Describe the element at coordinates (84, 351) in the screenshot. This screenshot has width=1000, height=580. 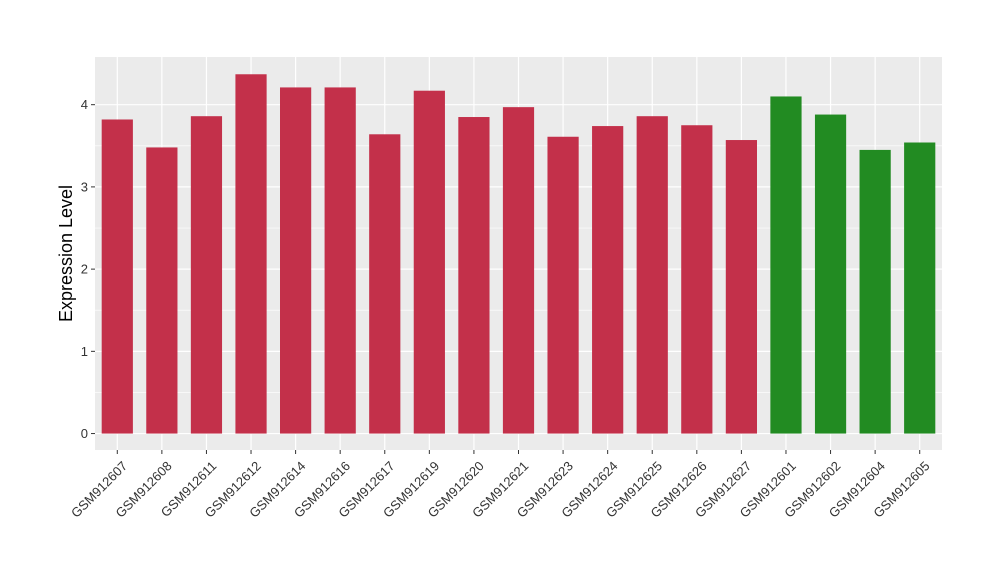
I see `y-tick-label: 1` at that location.